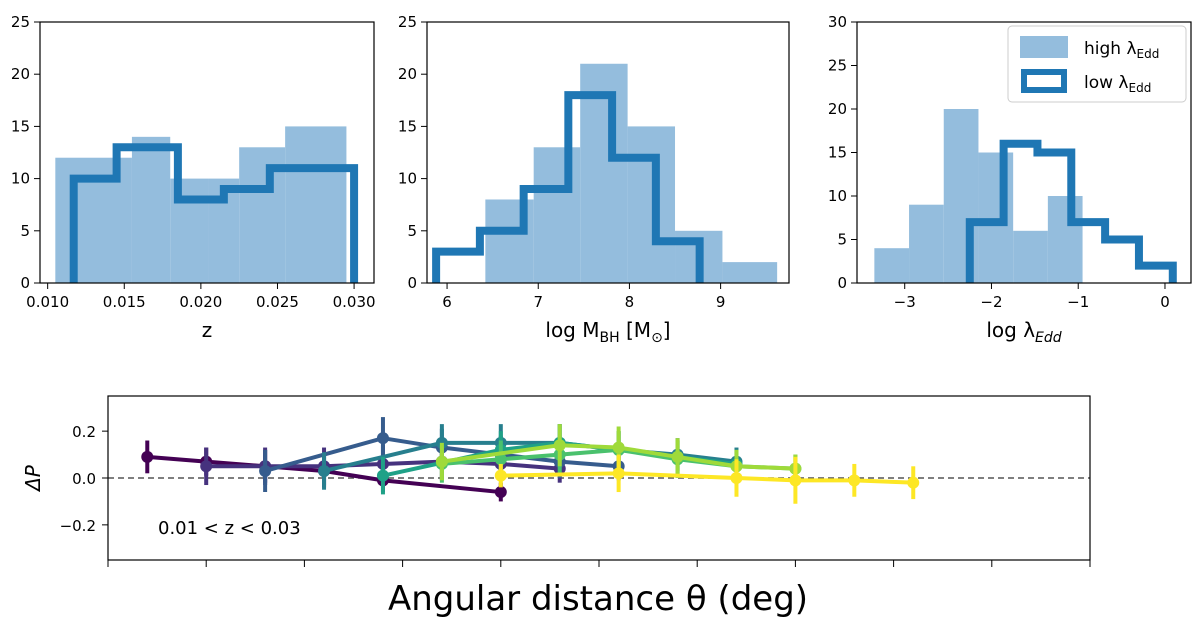  Describe the element at coordinates (407, 126) in the screenshot. I see `ytick-label-mbh-3: 15` at that location.